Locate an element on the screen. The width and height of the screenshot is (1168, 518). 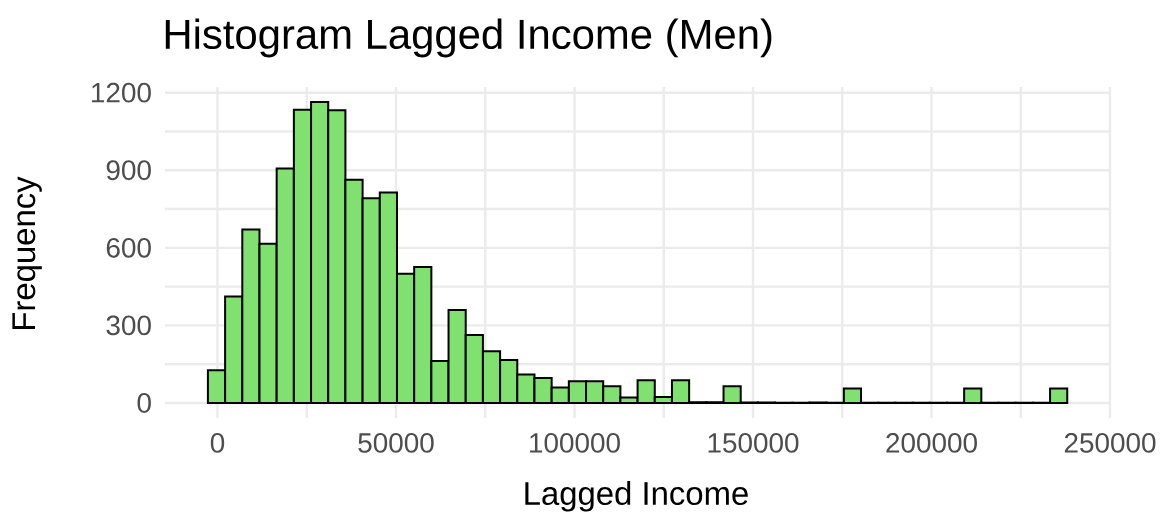
y-tick-label: 300 is located at coordinates (128, 325).